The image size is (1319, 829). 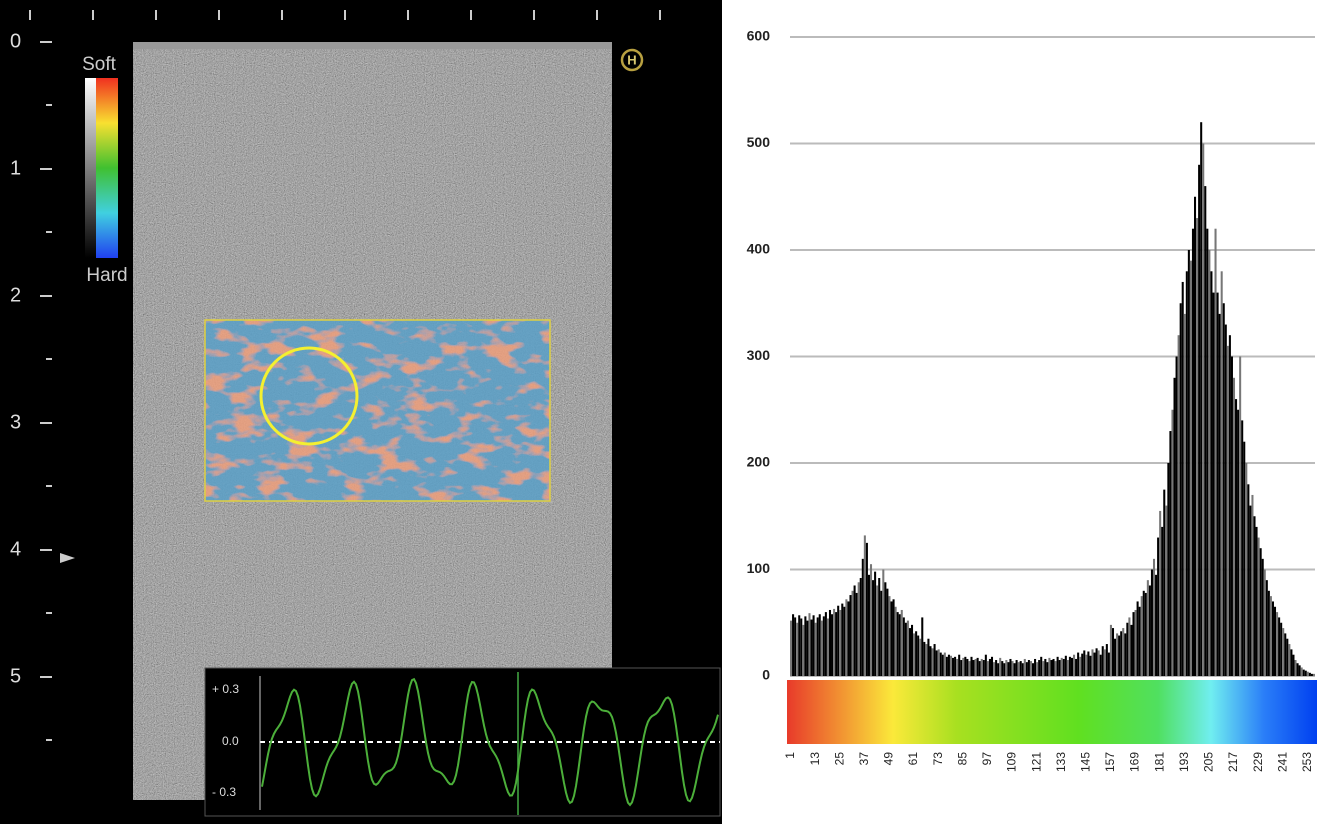 I want to click on x-tick-label: 121, so click(x=1036, y=762).